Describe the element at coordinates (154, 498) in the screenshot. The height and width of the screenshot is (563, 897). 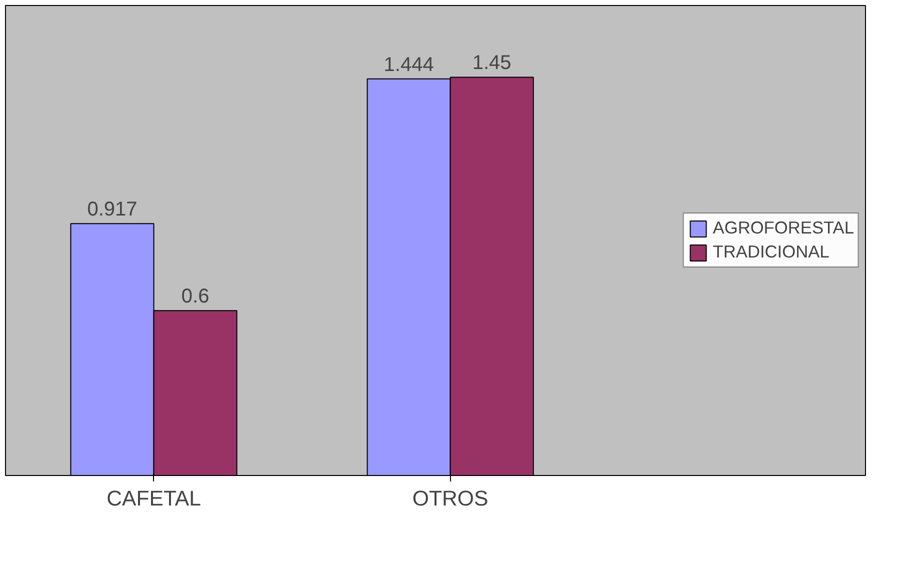
I see `x-tick-label: CAFETAL` at that location.